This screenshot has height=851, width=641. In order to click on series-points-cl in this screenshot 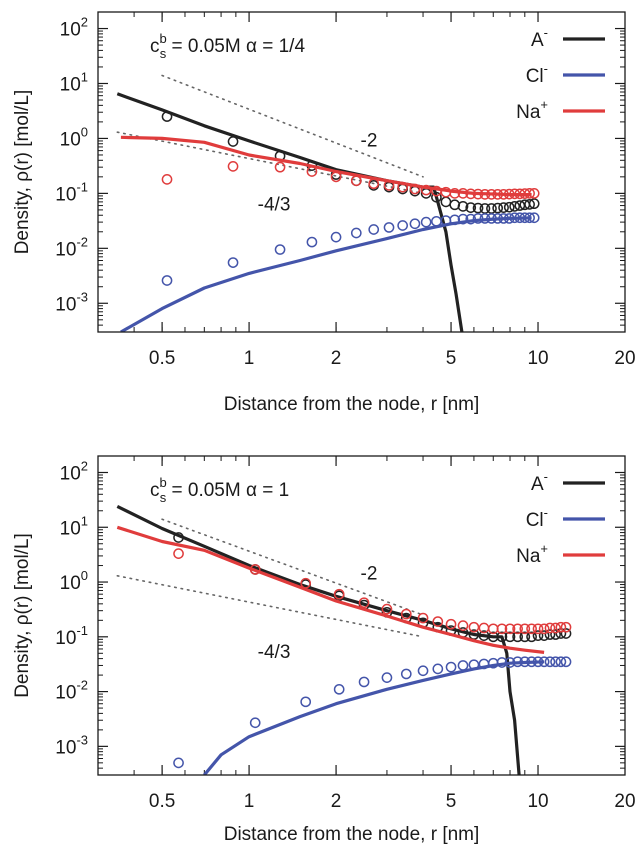, I will do `click(372, 712)`.